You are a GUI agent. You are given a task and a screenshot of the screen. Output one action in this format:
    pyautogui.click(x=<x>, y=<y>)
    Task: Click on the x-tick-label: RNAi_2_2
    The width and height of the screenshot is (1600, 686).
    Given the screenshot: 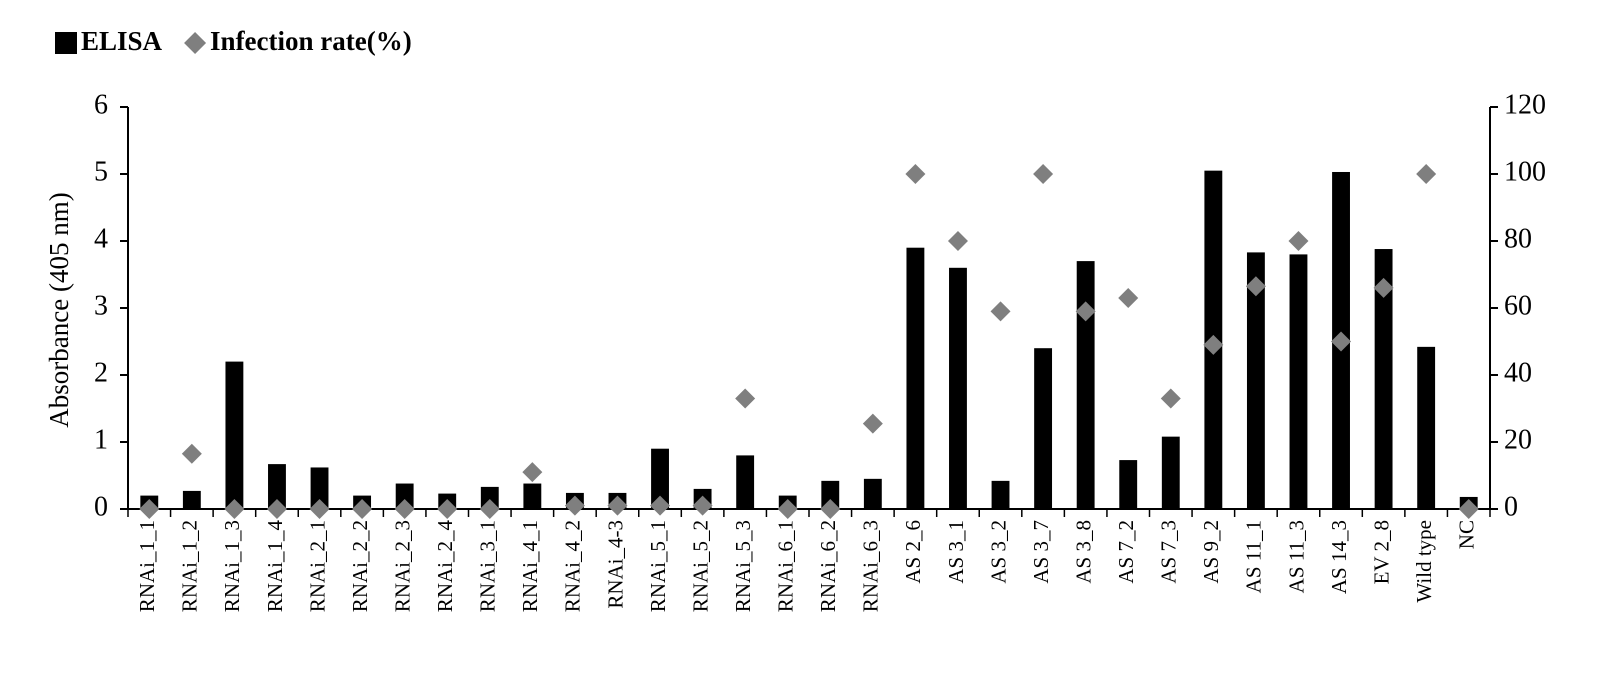 What is the action you would take?
    pyautogui.click(x=360, y=566)
    